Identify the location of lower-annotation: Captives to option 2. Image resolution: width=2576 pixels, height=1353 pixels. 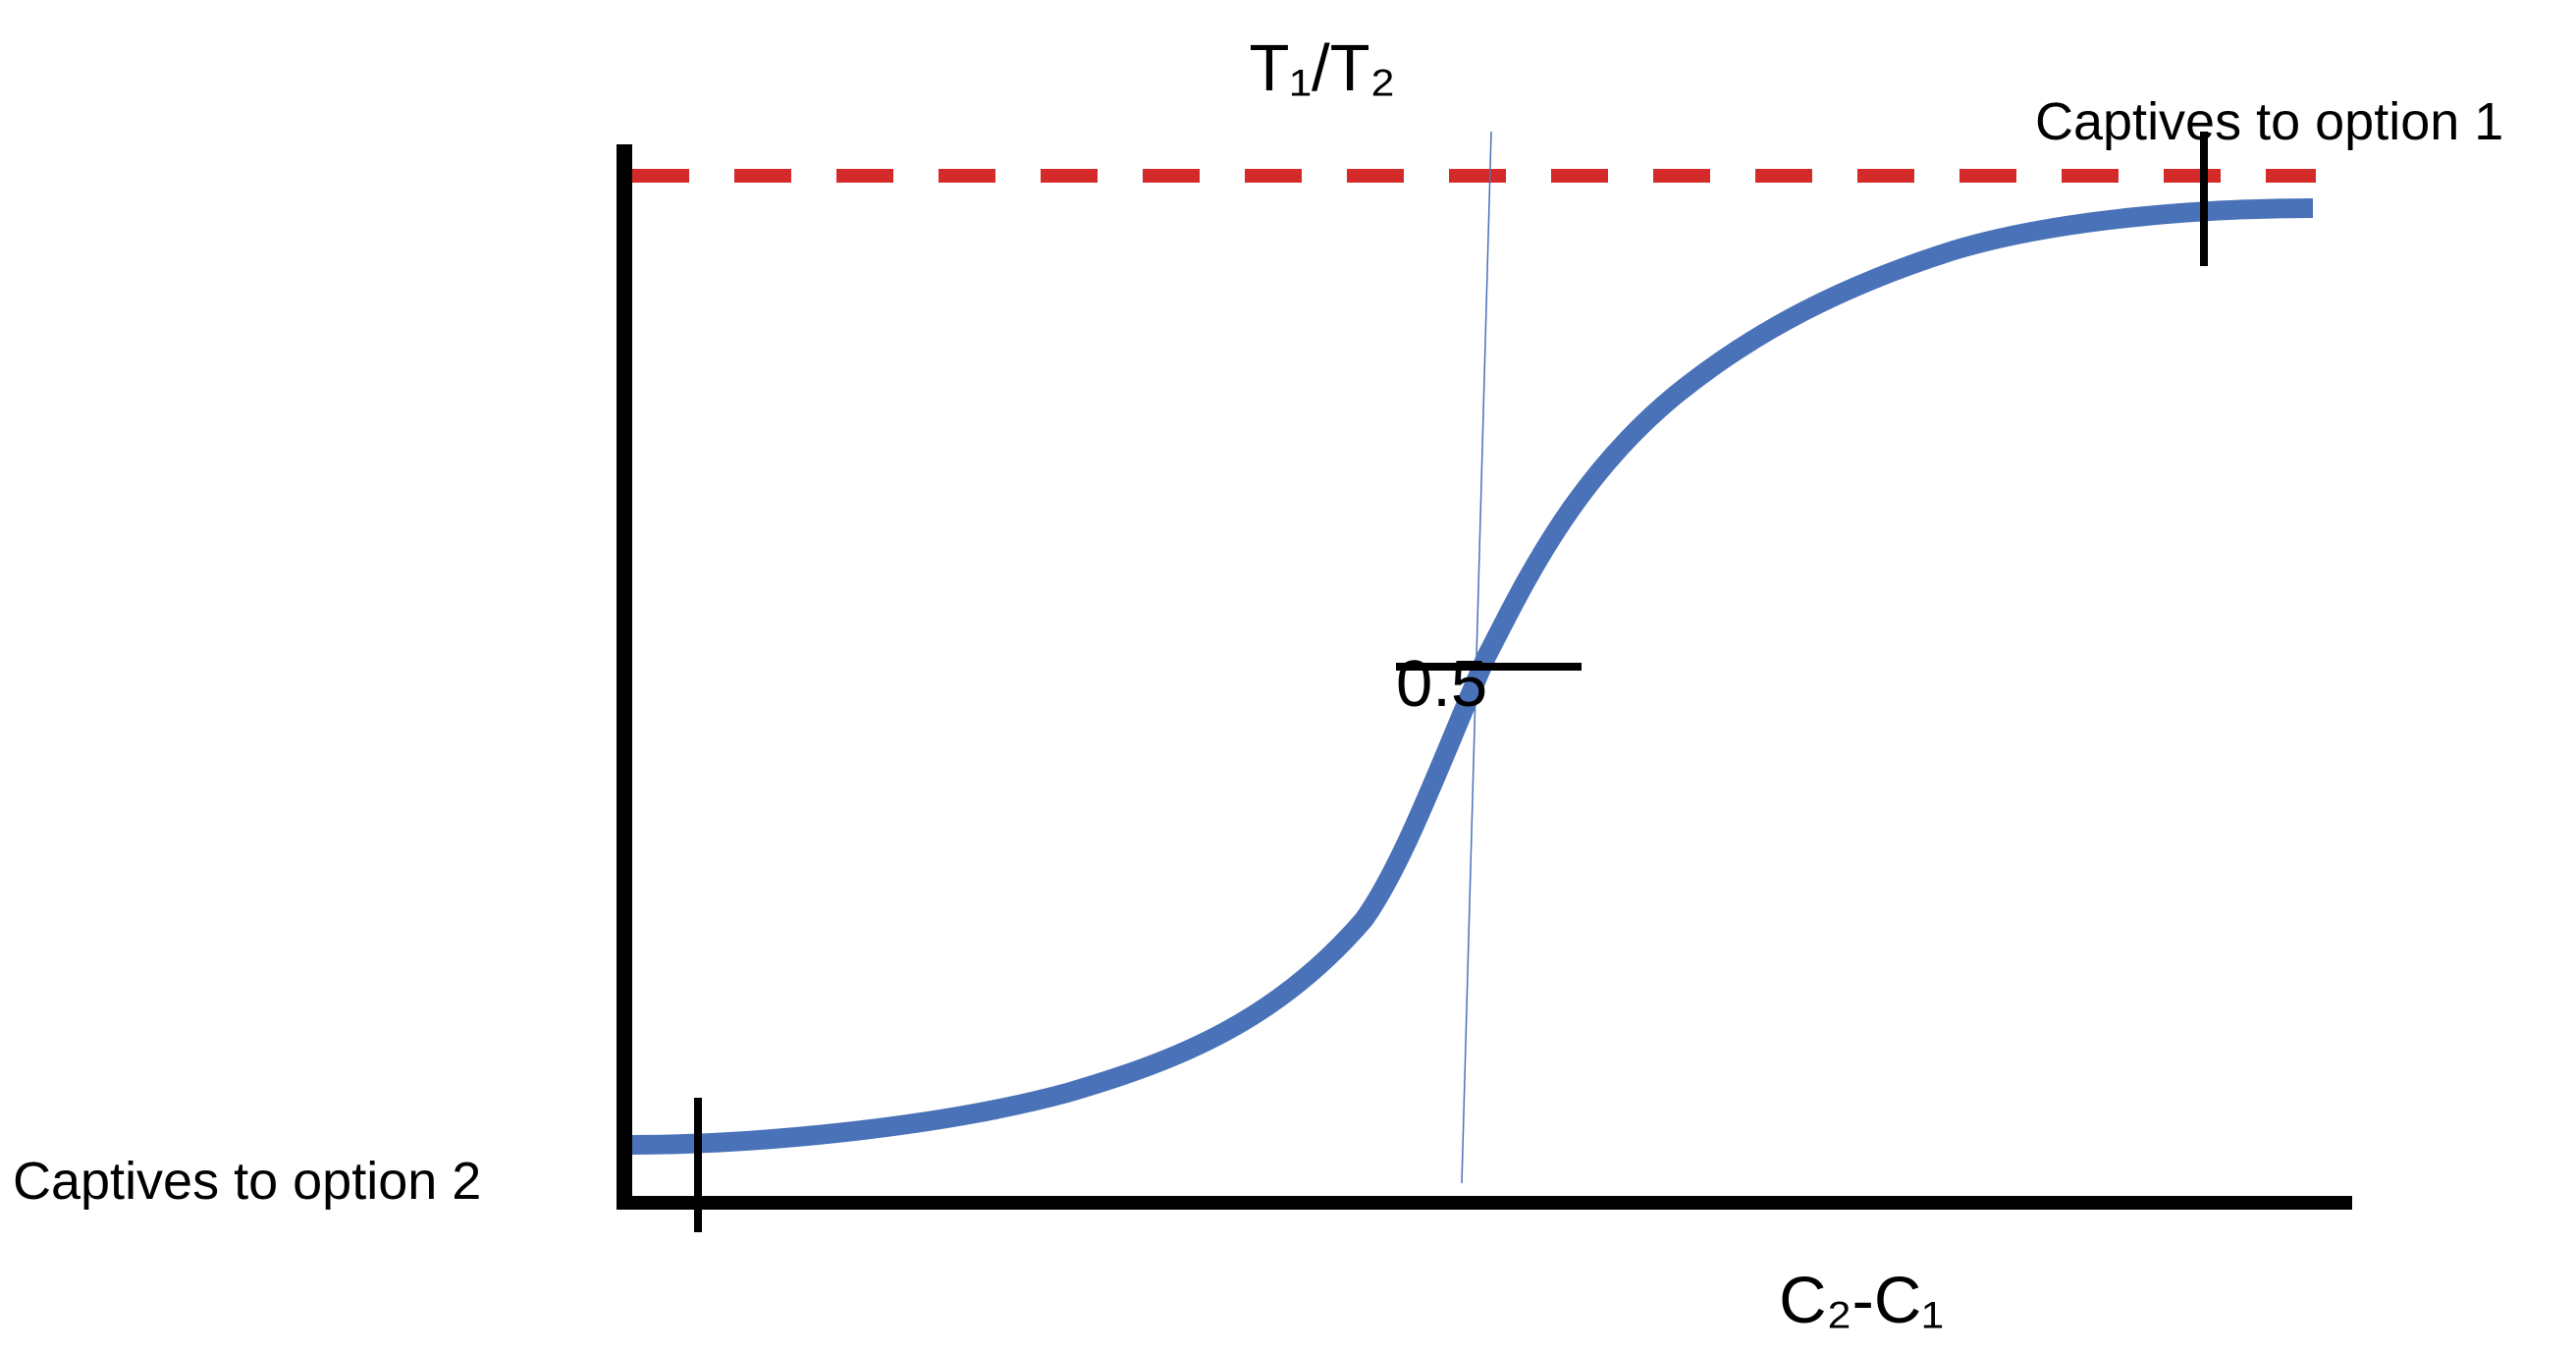
(247, 1182).